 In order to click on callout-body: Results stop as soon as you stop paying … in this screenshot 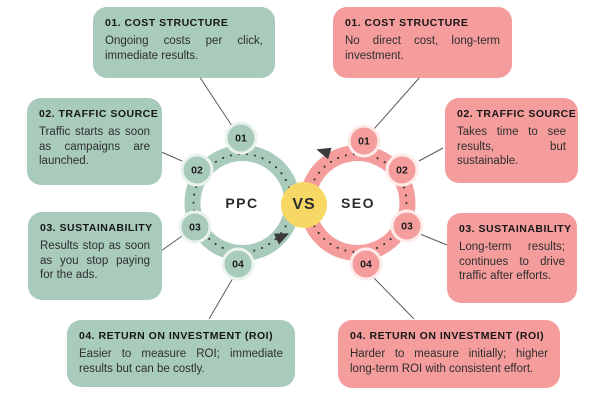, I will do `click(95, 261)`.